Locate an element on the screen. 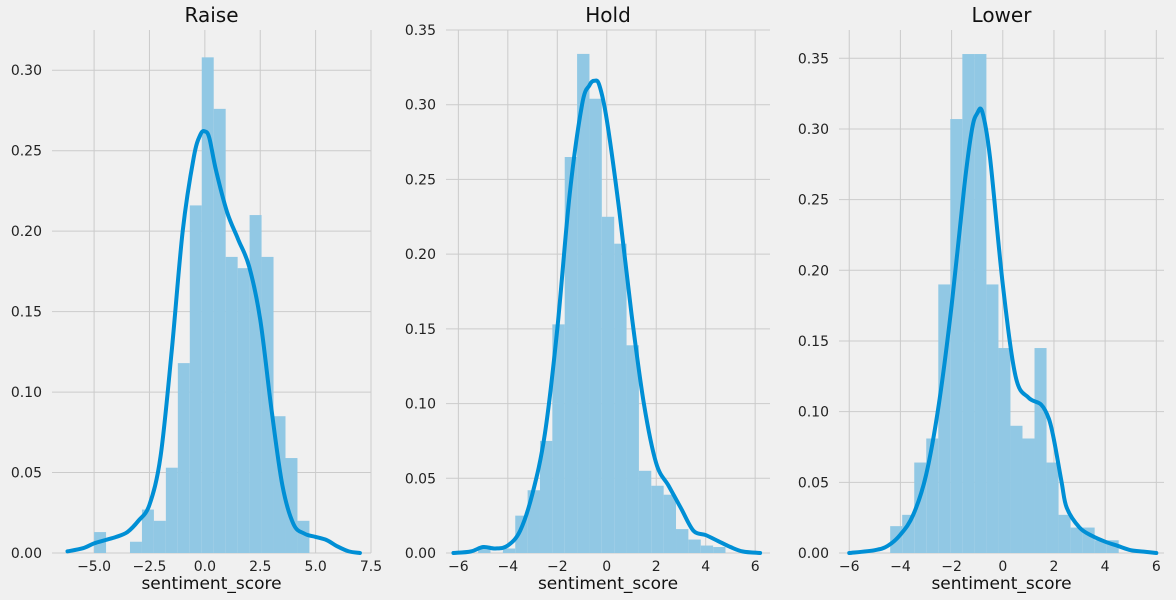 This screenshot has width=1176, height=600. x-tick-label: 2.5 is located at coordinates (260, 567).